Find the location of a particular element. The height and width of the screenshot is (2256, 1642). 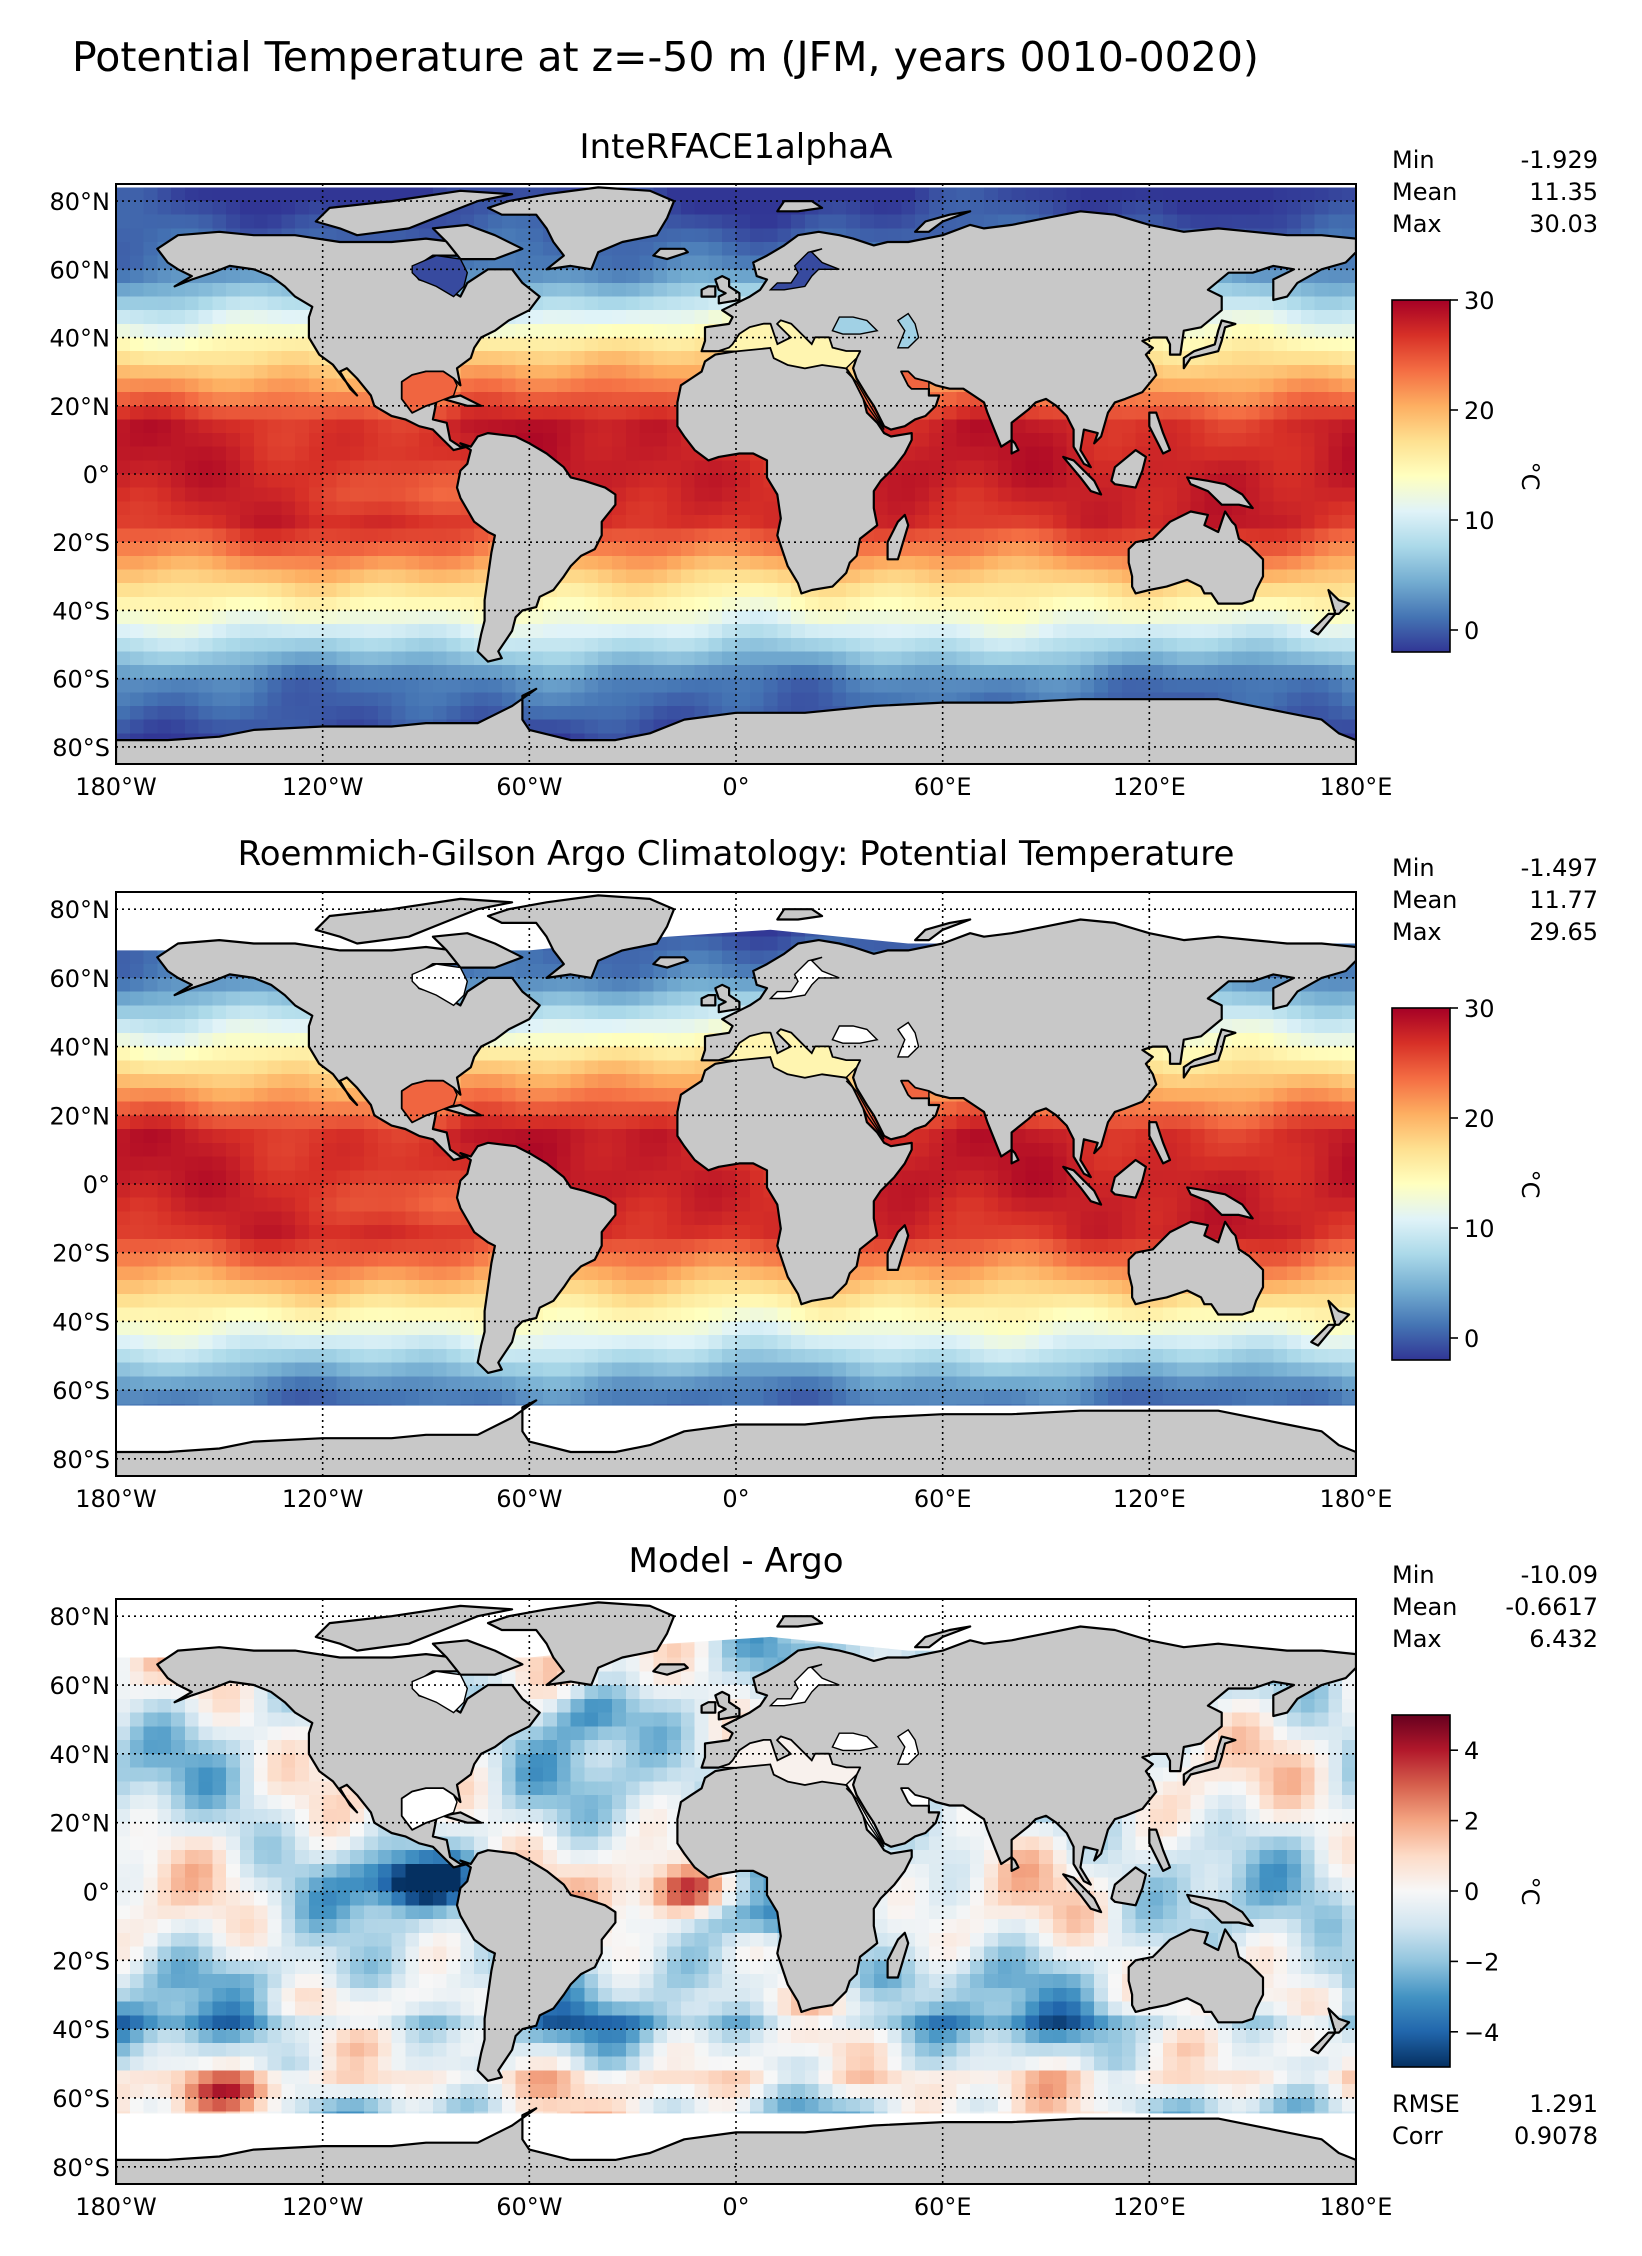

colorbar-label: °C is located at coordinates (1530, 476).